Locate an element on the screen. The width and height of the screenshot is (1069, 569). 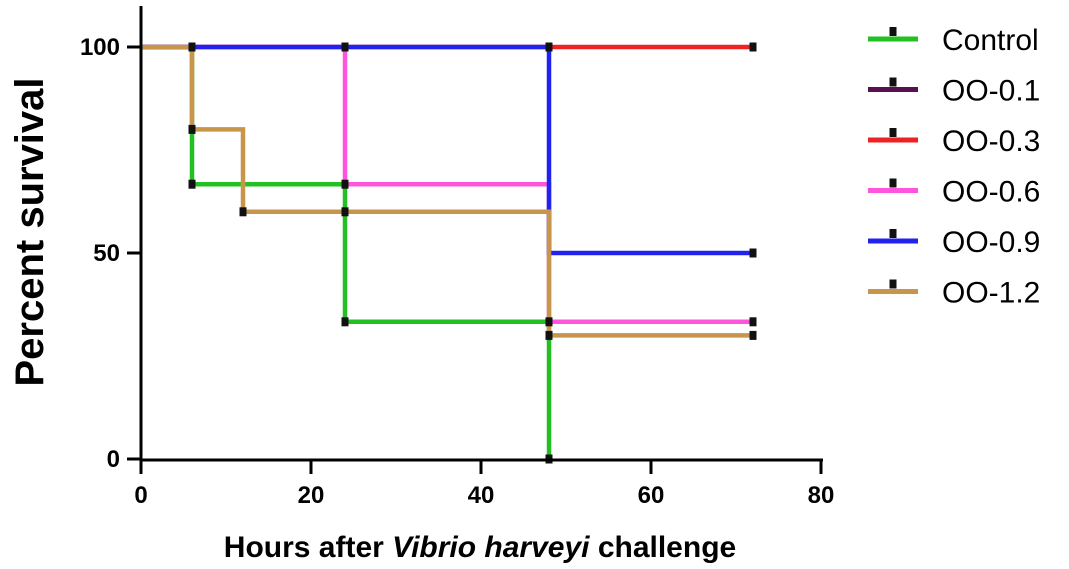
legend-label: OO-0.6 is located at coordinates (991, 192).